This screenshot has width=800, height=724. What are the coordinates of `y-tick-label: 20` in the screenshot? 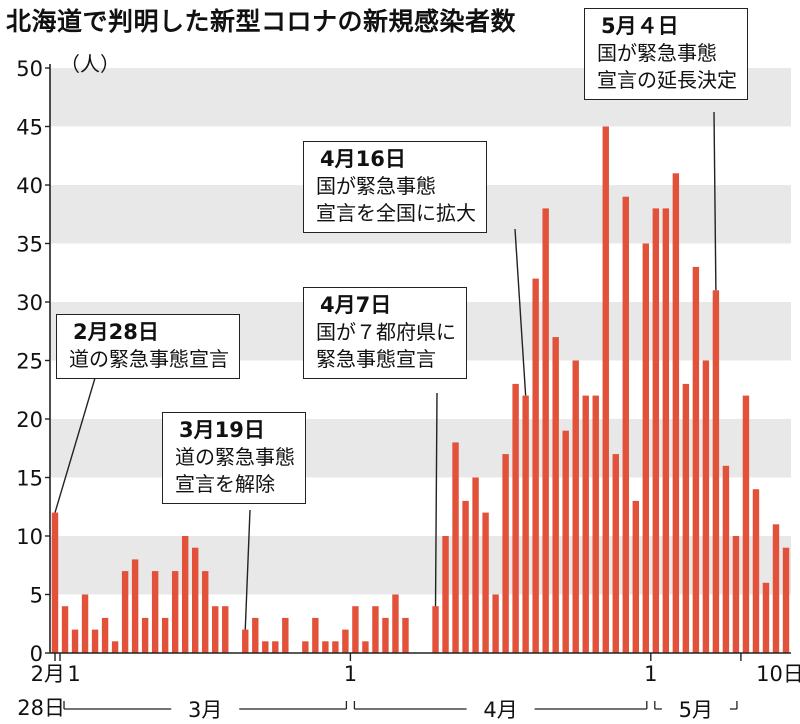 It's located at (29, 420).